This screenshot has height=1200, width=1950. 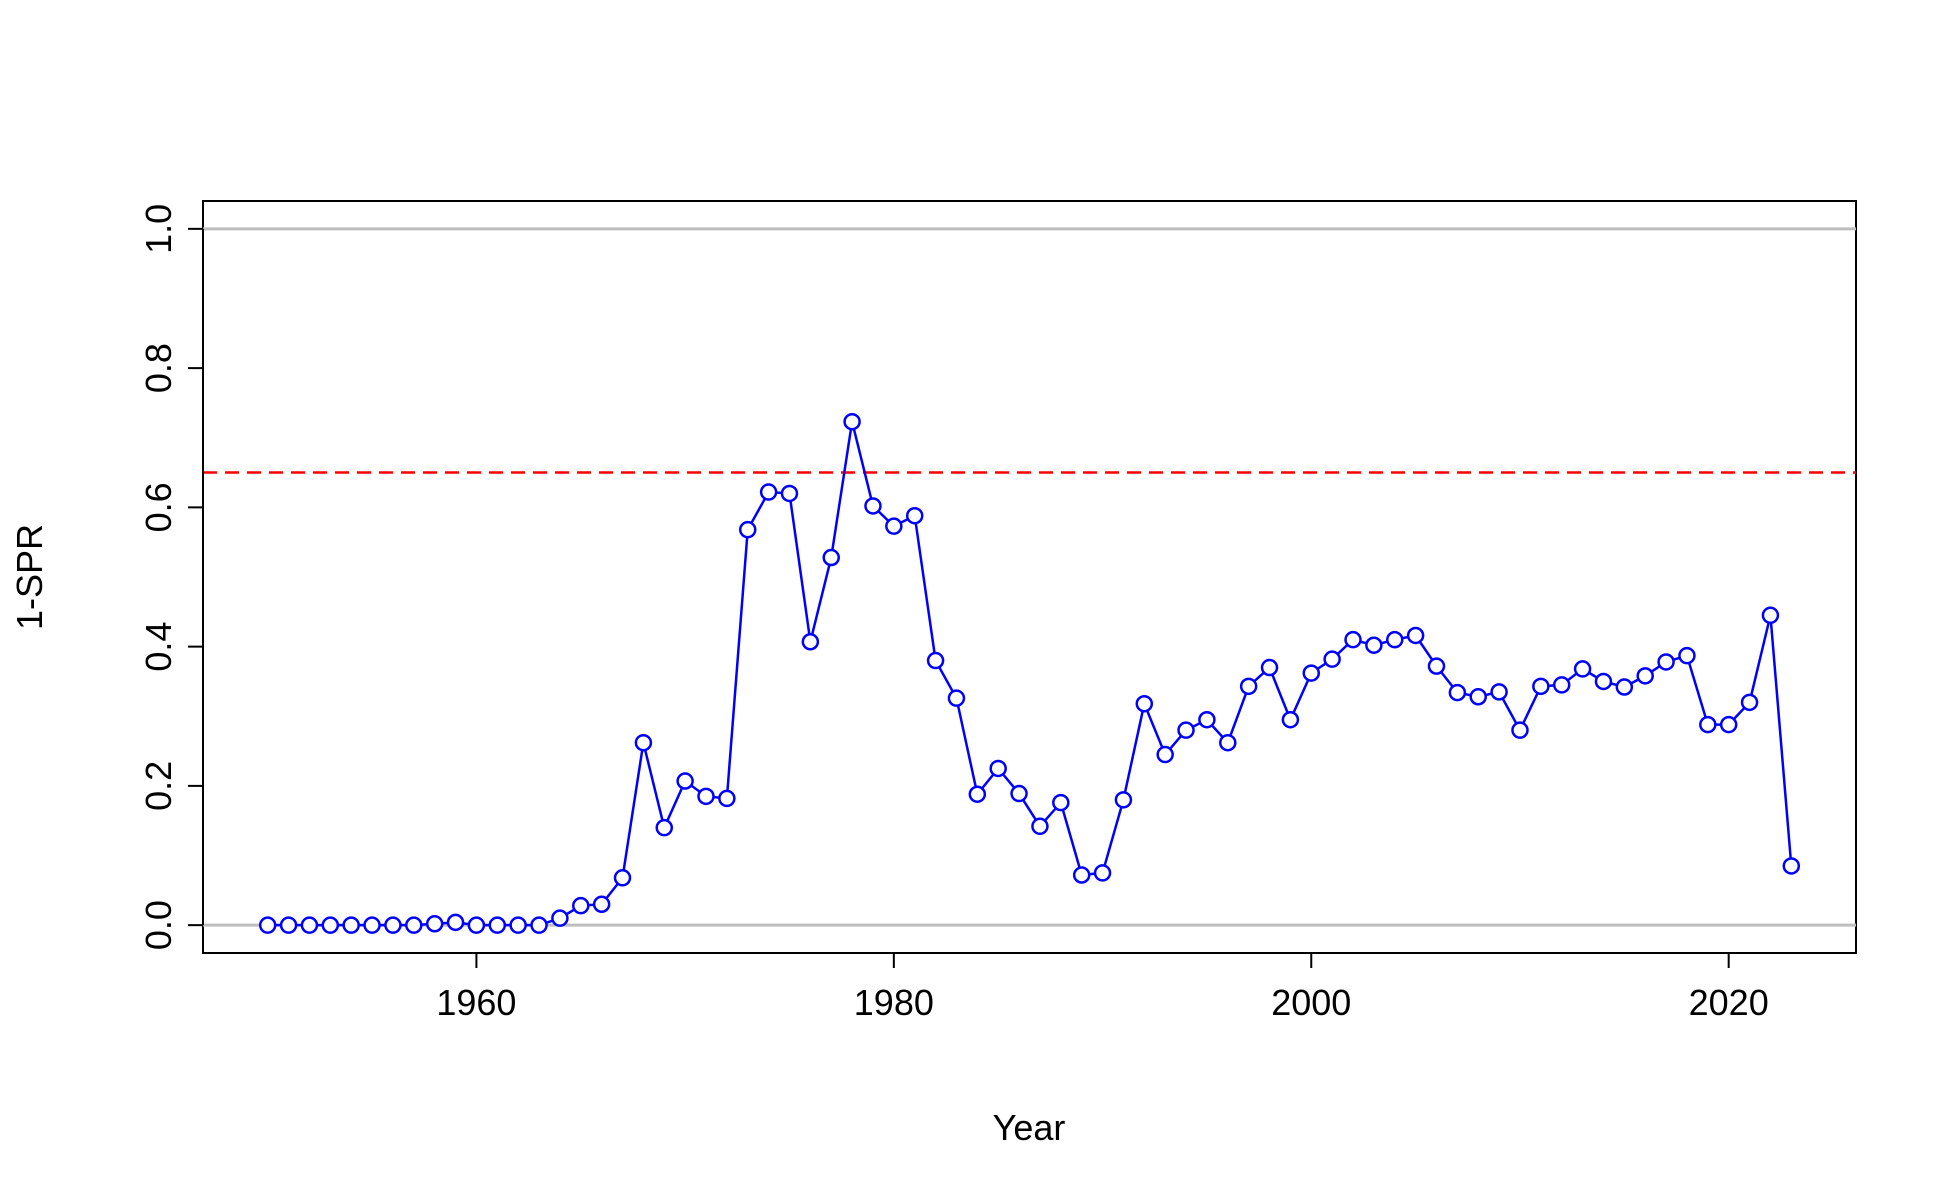 I want to click on data-point-2004, so click(x=1394, y=639).